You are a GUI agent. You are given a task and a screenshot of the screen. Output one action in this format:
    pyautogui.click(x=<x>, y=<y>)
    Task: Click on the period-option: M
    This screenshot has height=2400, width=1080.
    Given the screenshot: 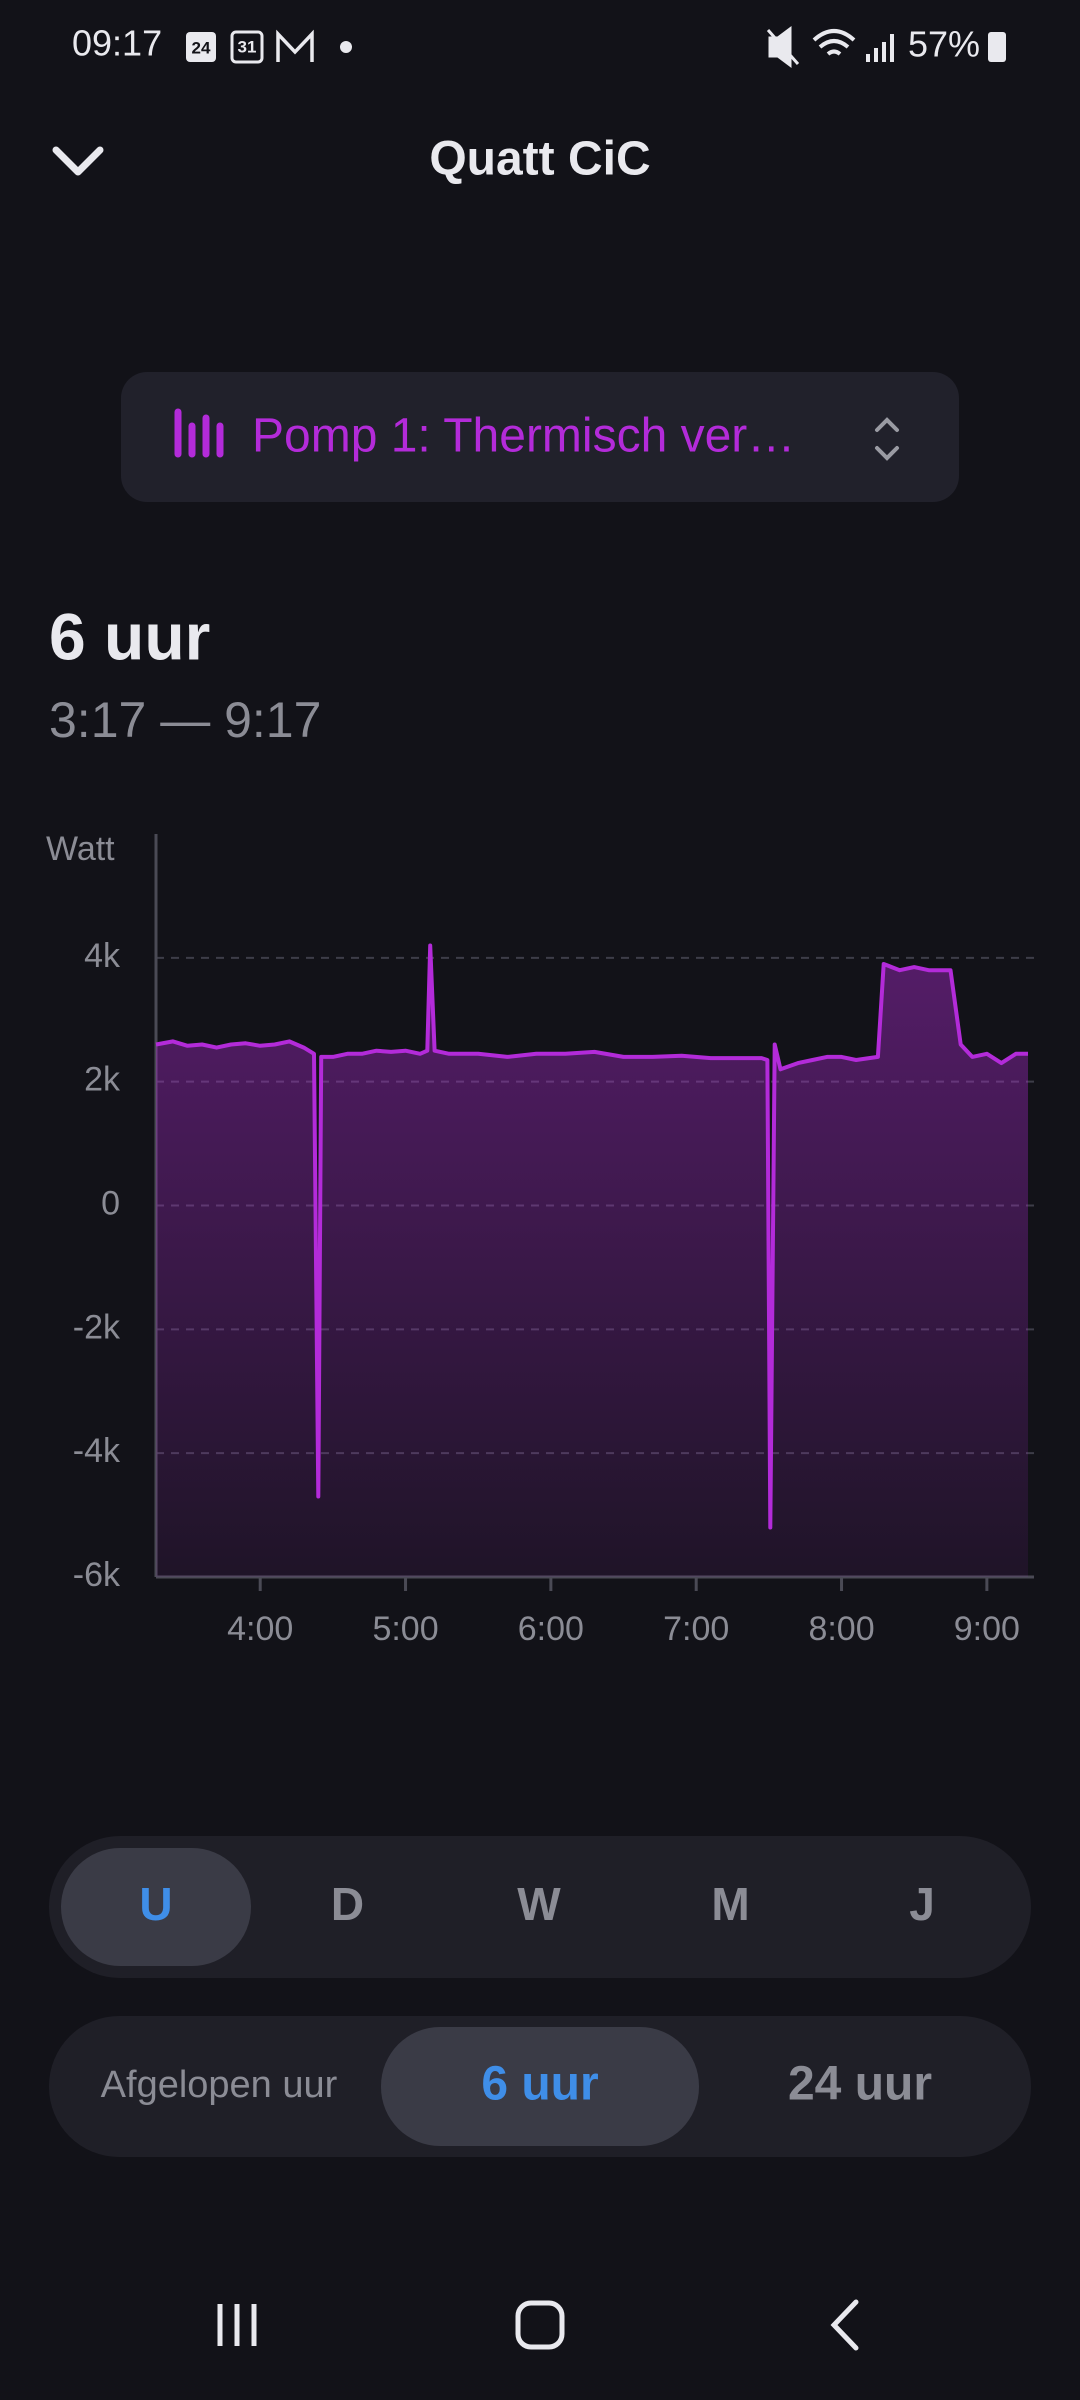 What is the action you would take?
    pyautogui.click(x=730, y=1904)
    